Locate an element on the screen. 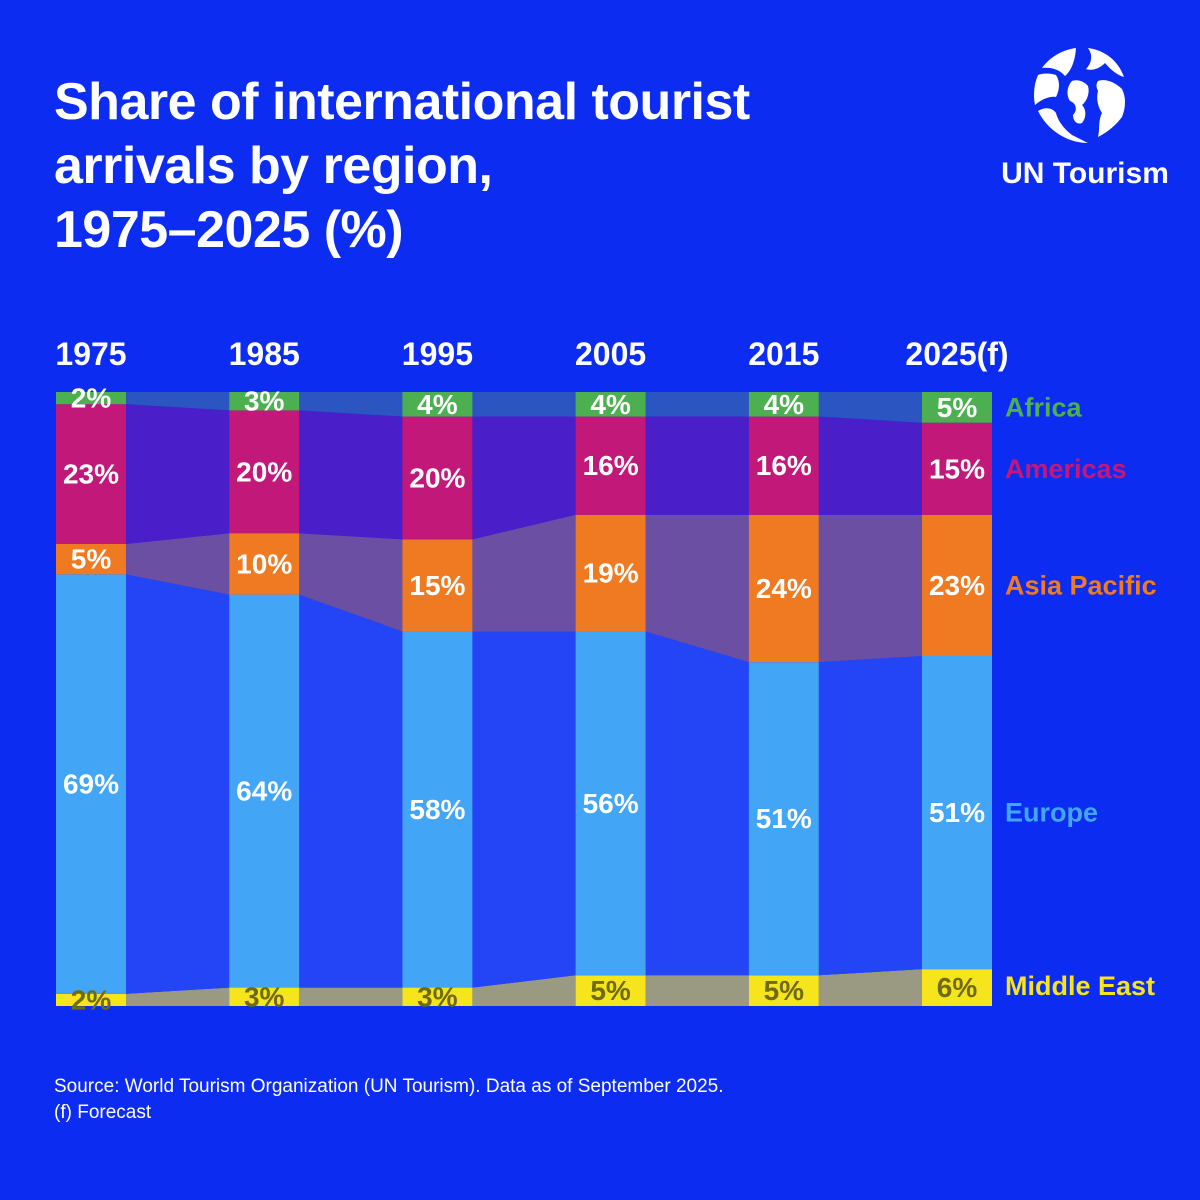 The image size is (1200, 1200). year-label-2015: 2015 is located at coordinates (783, 354).